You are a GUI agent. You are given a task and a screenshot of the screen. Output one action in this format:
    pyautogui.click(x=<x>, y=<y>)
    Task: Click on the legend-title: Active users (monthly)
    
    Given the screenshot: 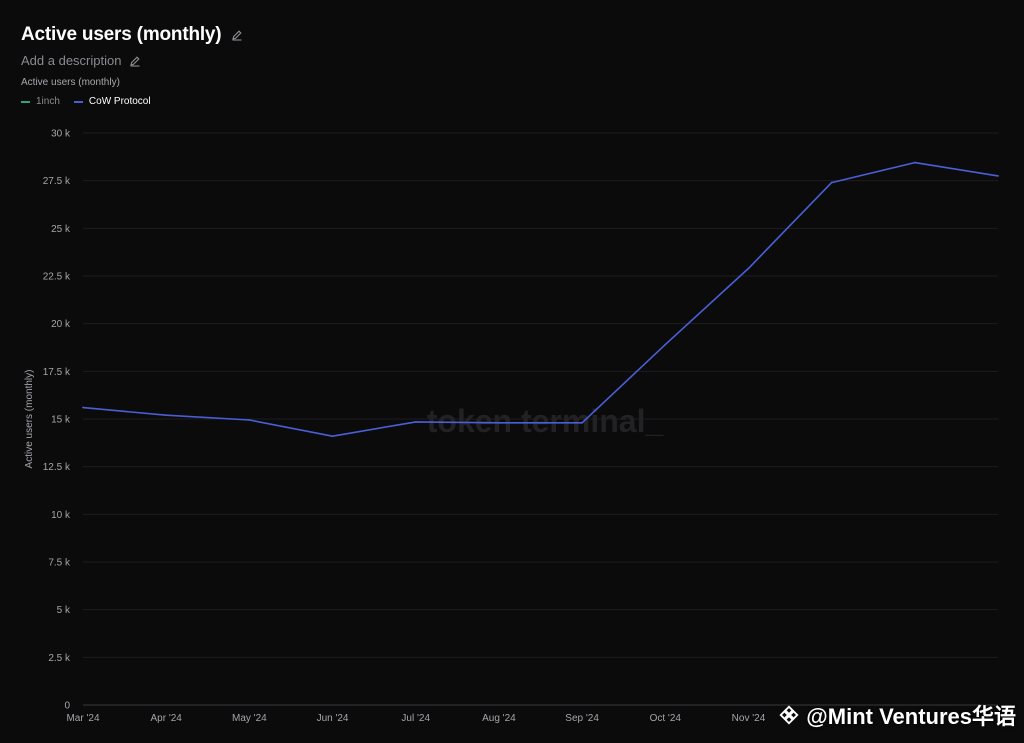 What is the action you would take?
    pyautogui.click(x=70, y=82)
    